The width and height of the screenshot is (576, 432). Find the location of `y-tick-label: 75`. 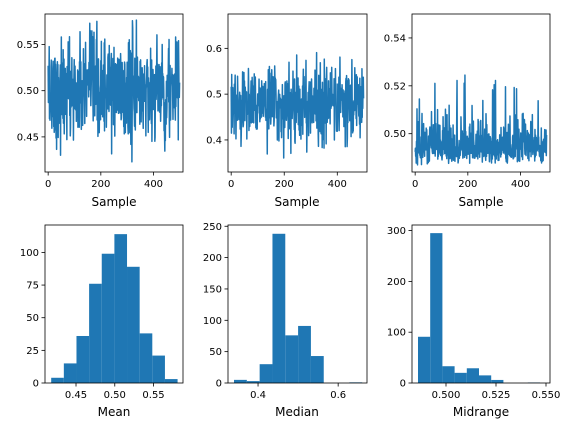

y-tick-label: 75 is located at coordinates (32, 286).